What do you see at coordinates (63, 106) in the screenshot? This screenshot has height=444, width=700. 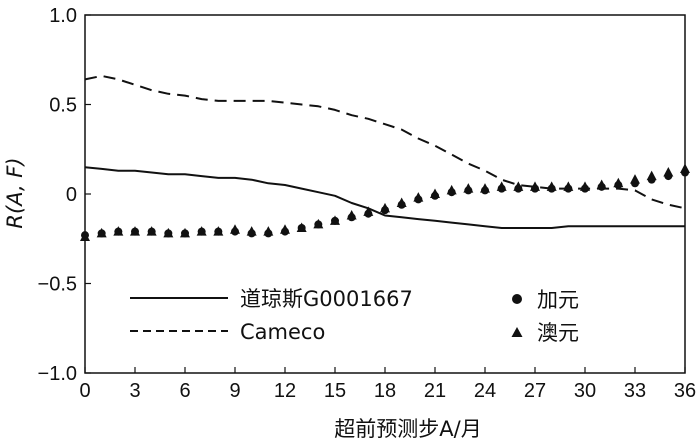 I see `y-tick-label: 0.5` at bounding box center [63, 106].